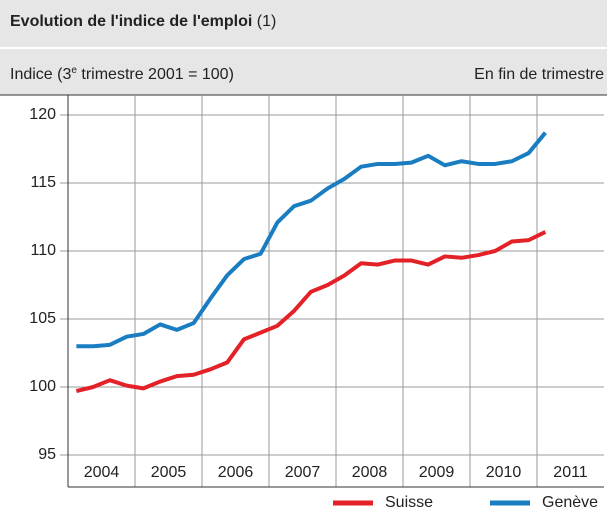  I want to click on chart-title: Evolution de l'indice de l'emploi (1), so click(143, 21).